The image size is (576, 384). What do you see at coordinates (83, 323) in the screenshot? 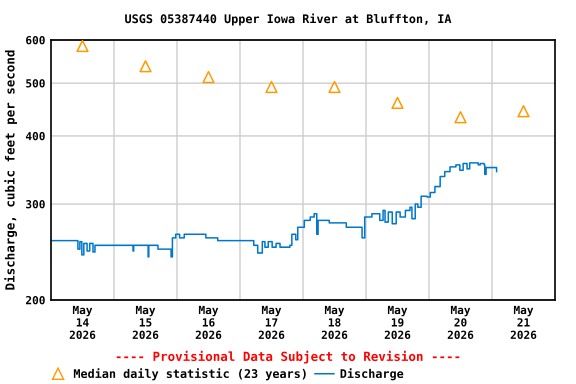
I see `x-tick-label: May 14 2026` at bounding box center [83, 323].